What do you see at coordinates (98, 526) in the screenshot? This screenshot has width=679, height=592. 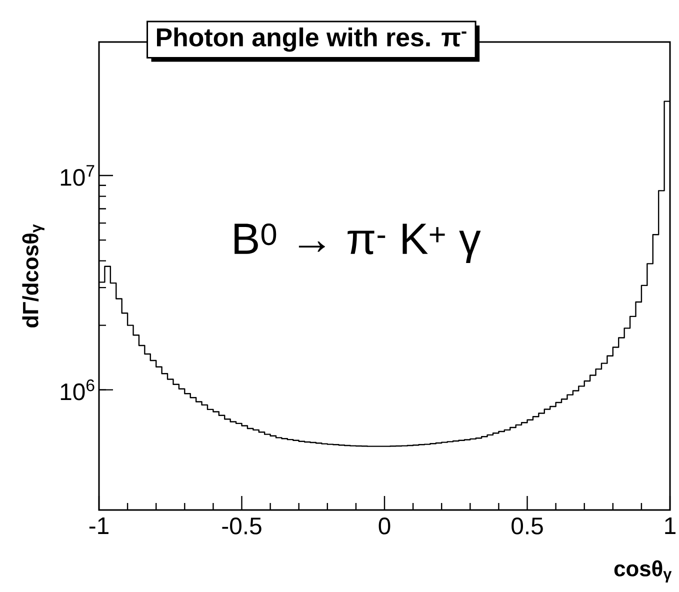 I see `x-tick-label: -1` at bounding box center [98, 526].